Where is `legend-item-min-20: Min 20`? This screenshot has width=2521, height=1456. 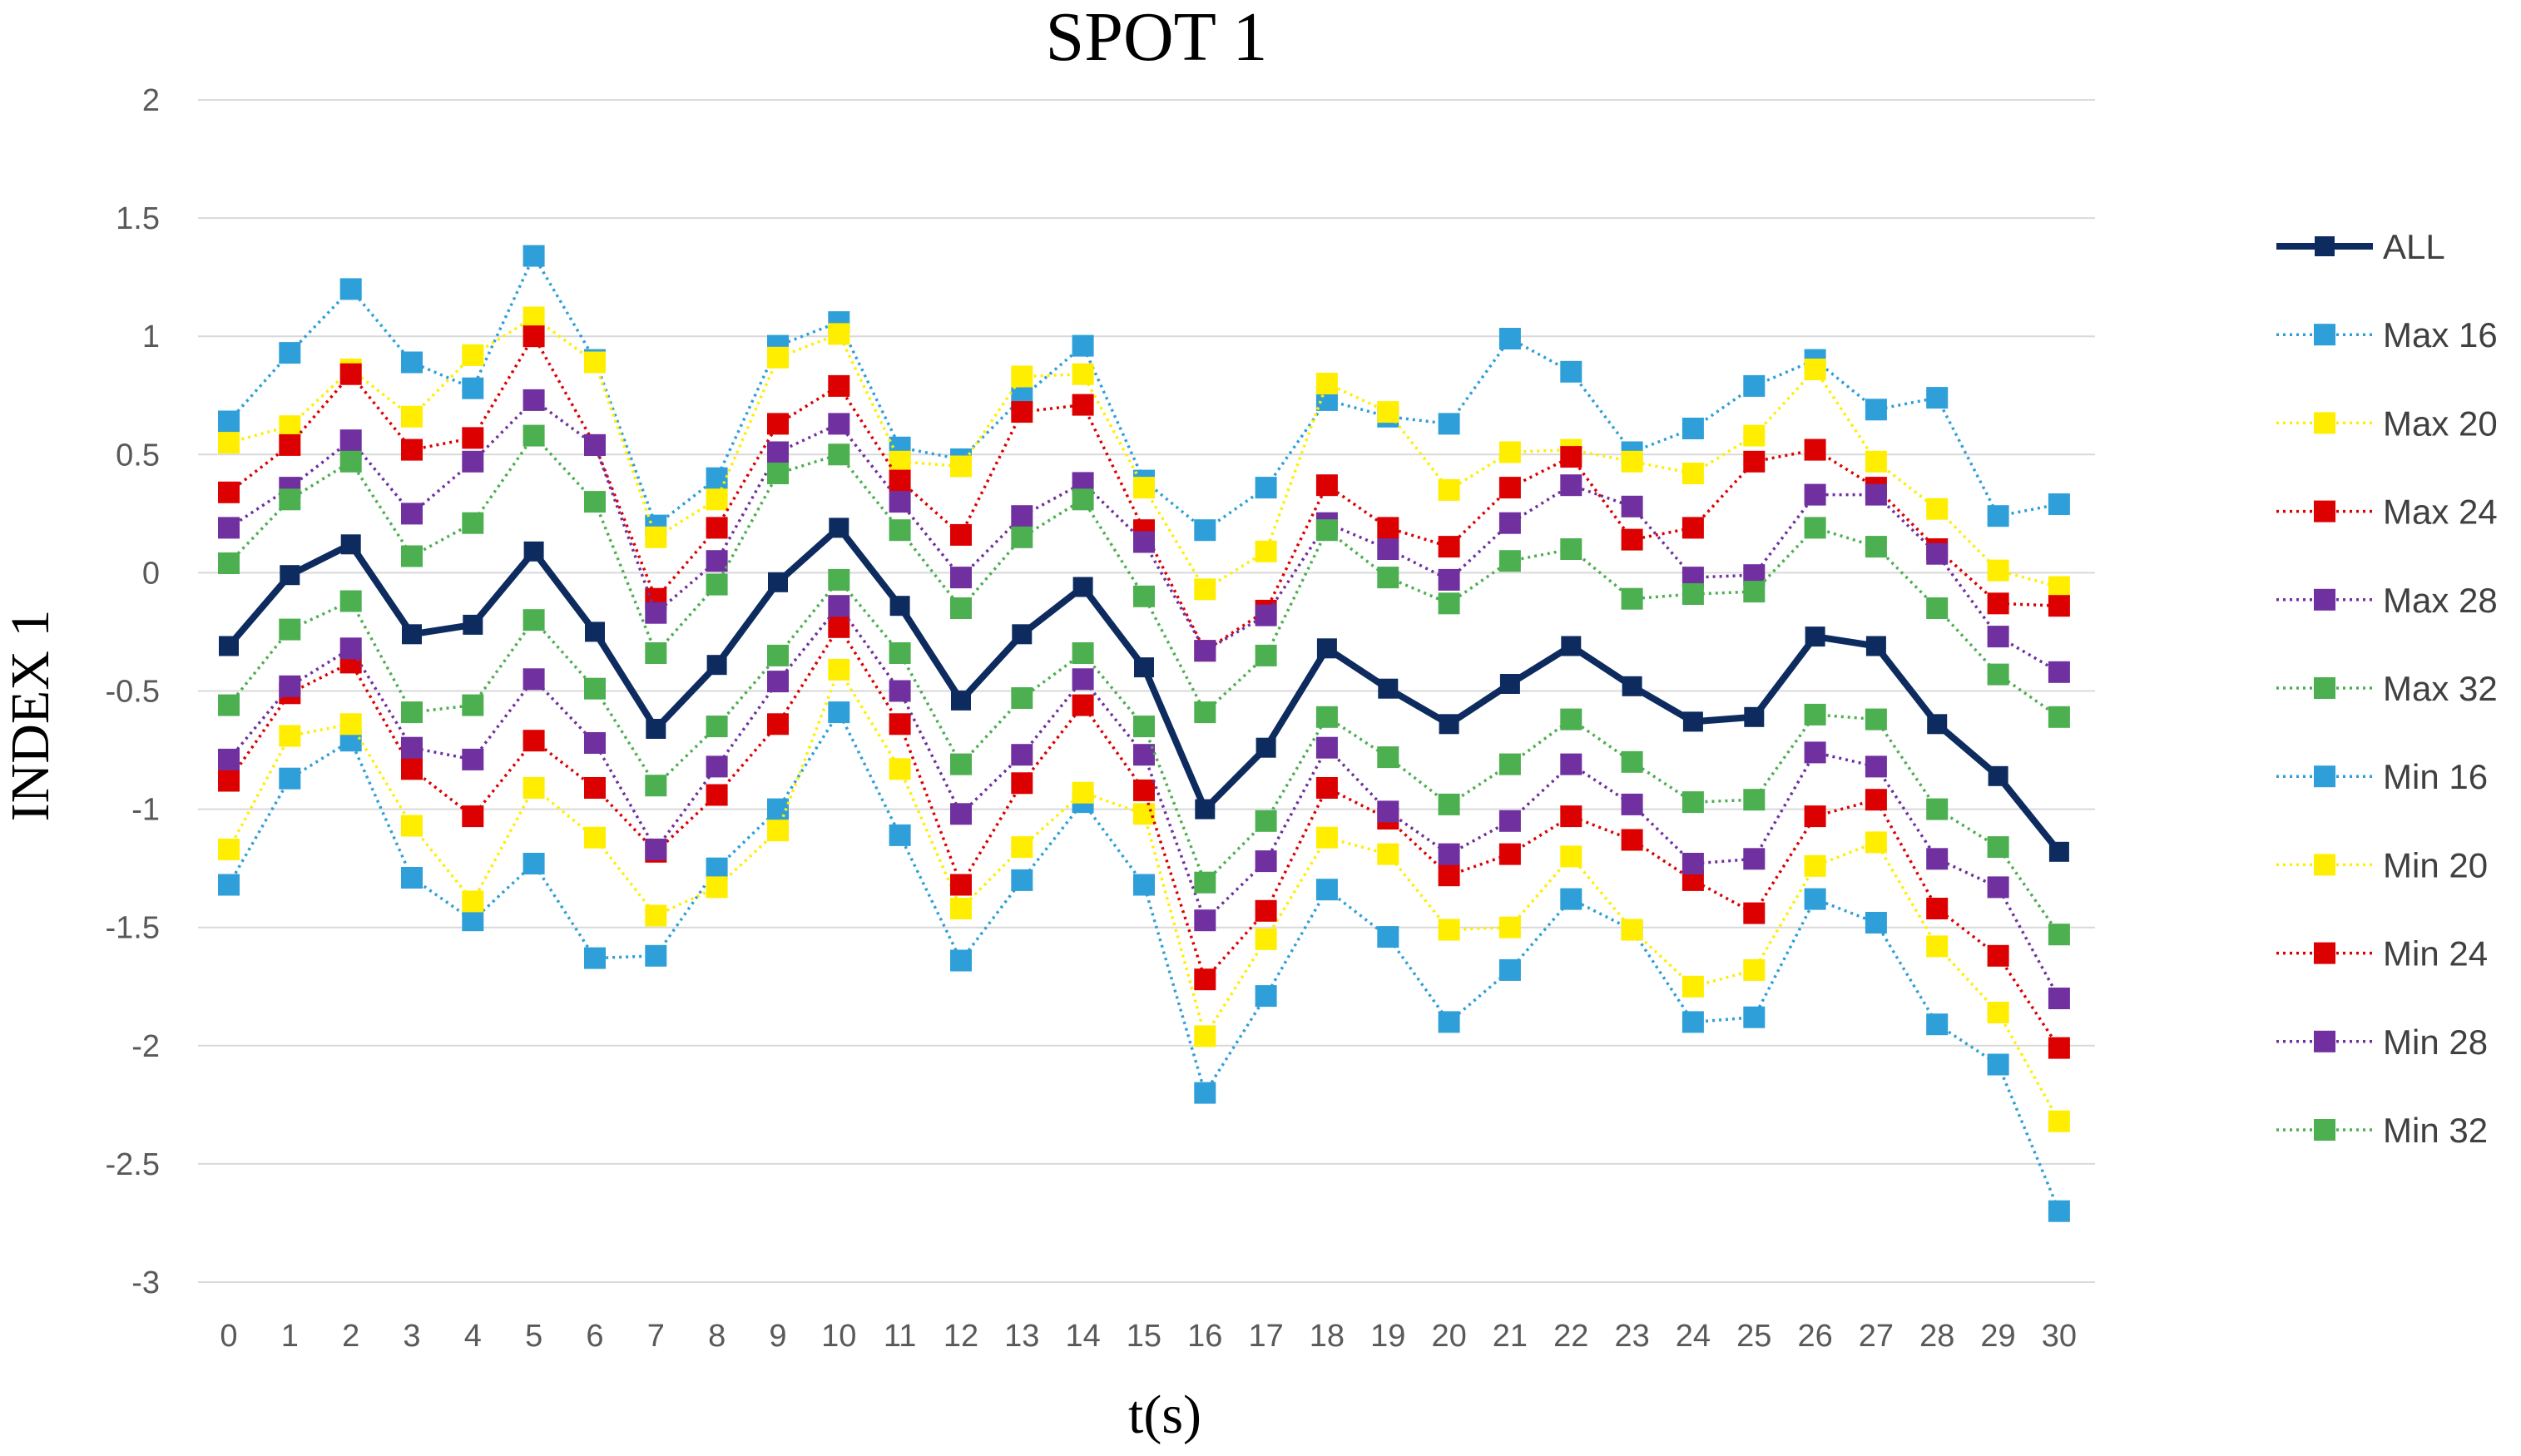
legend-item-min-20: Min 20 is located at coordinates (2382, 864).